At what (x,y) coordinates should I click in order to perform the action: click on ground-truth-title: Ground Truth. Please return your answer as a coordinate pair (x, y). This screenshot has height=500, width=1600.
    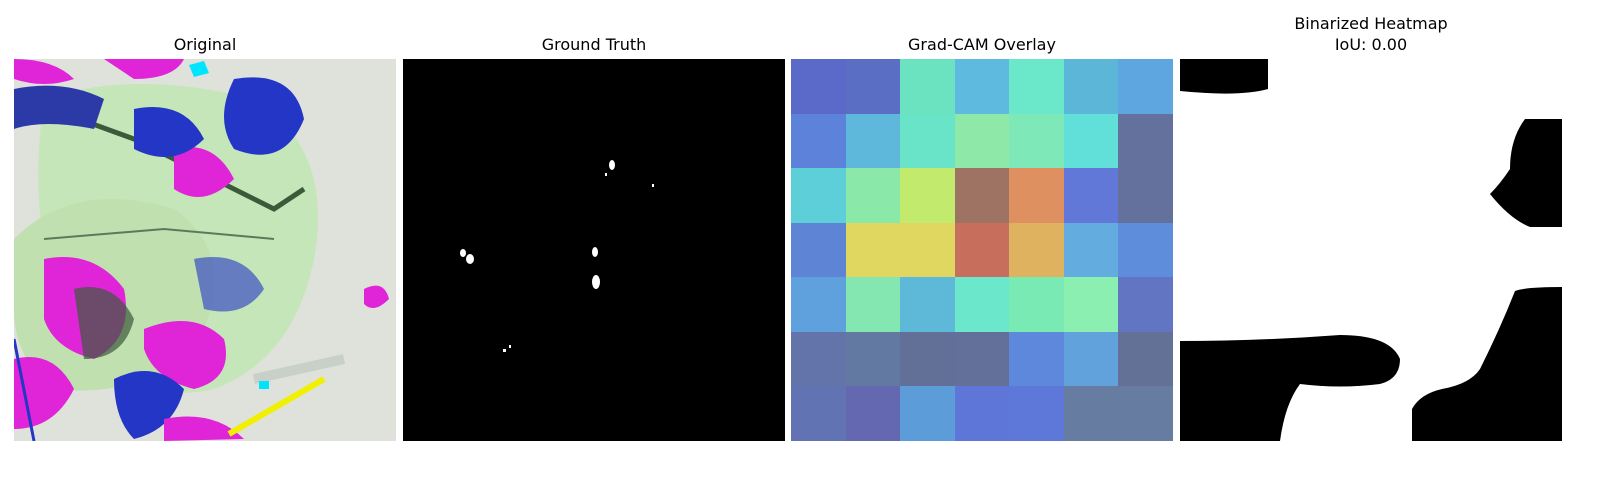
    Looking at the image, I should click on (594, 44).